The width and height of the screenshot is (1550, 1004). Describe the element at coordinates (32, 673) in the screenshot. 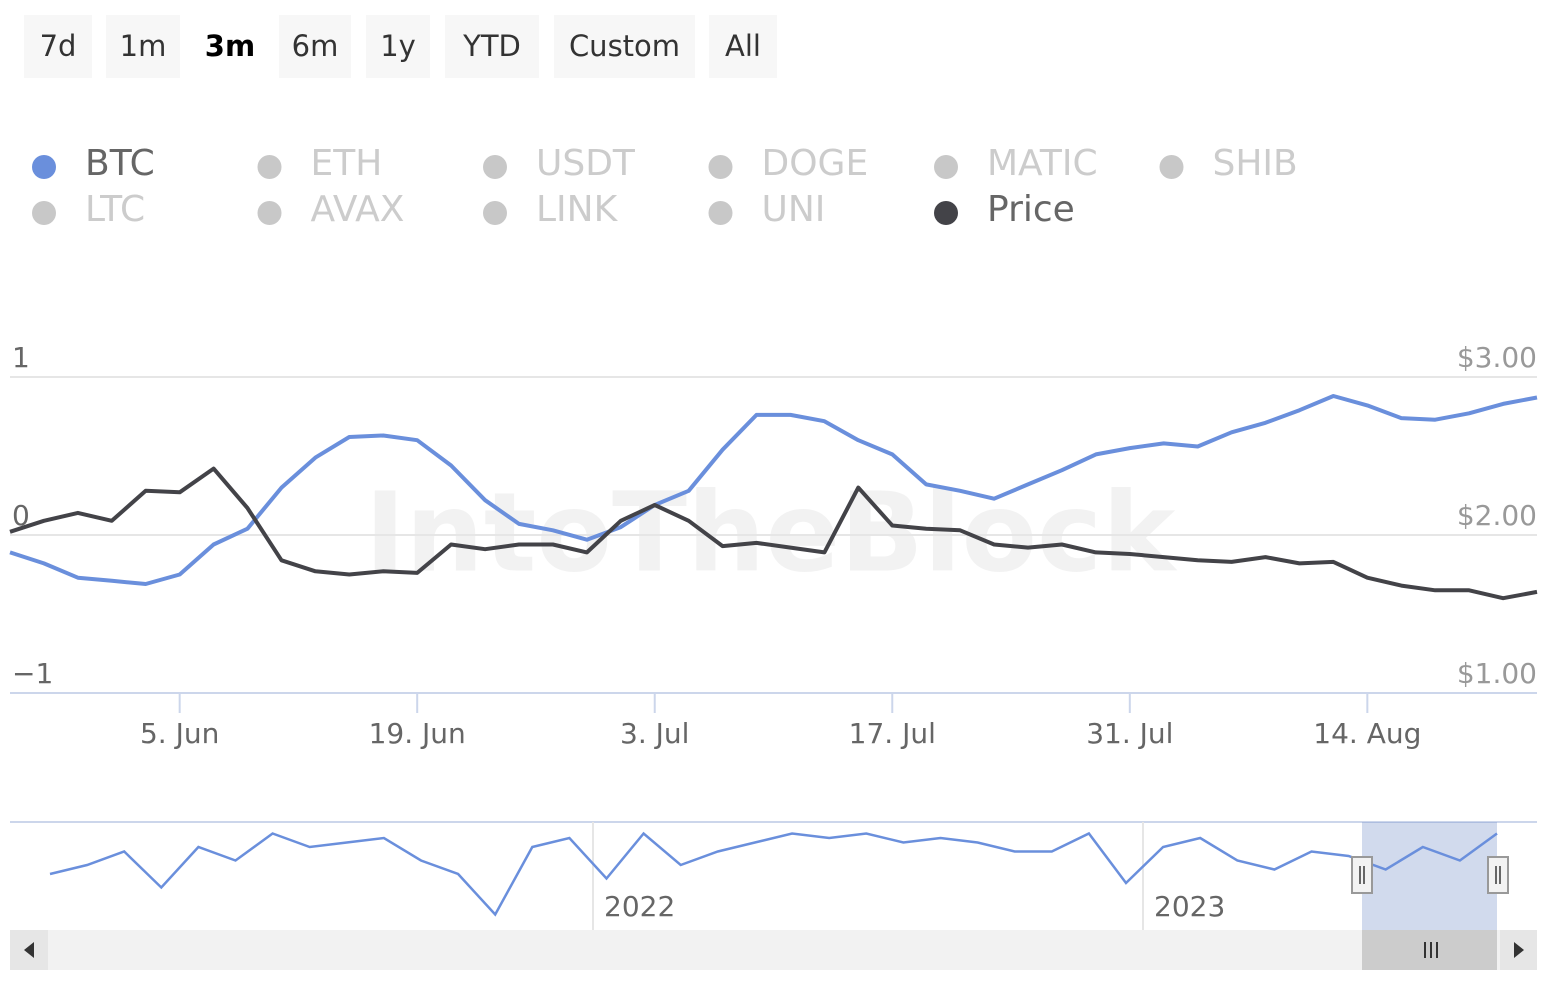

I see `y-tick-label: −1` at that location.